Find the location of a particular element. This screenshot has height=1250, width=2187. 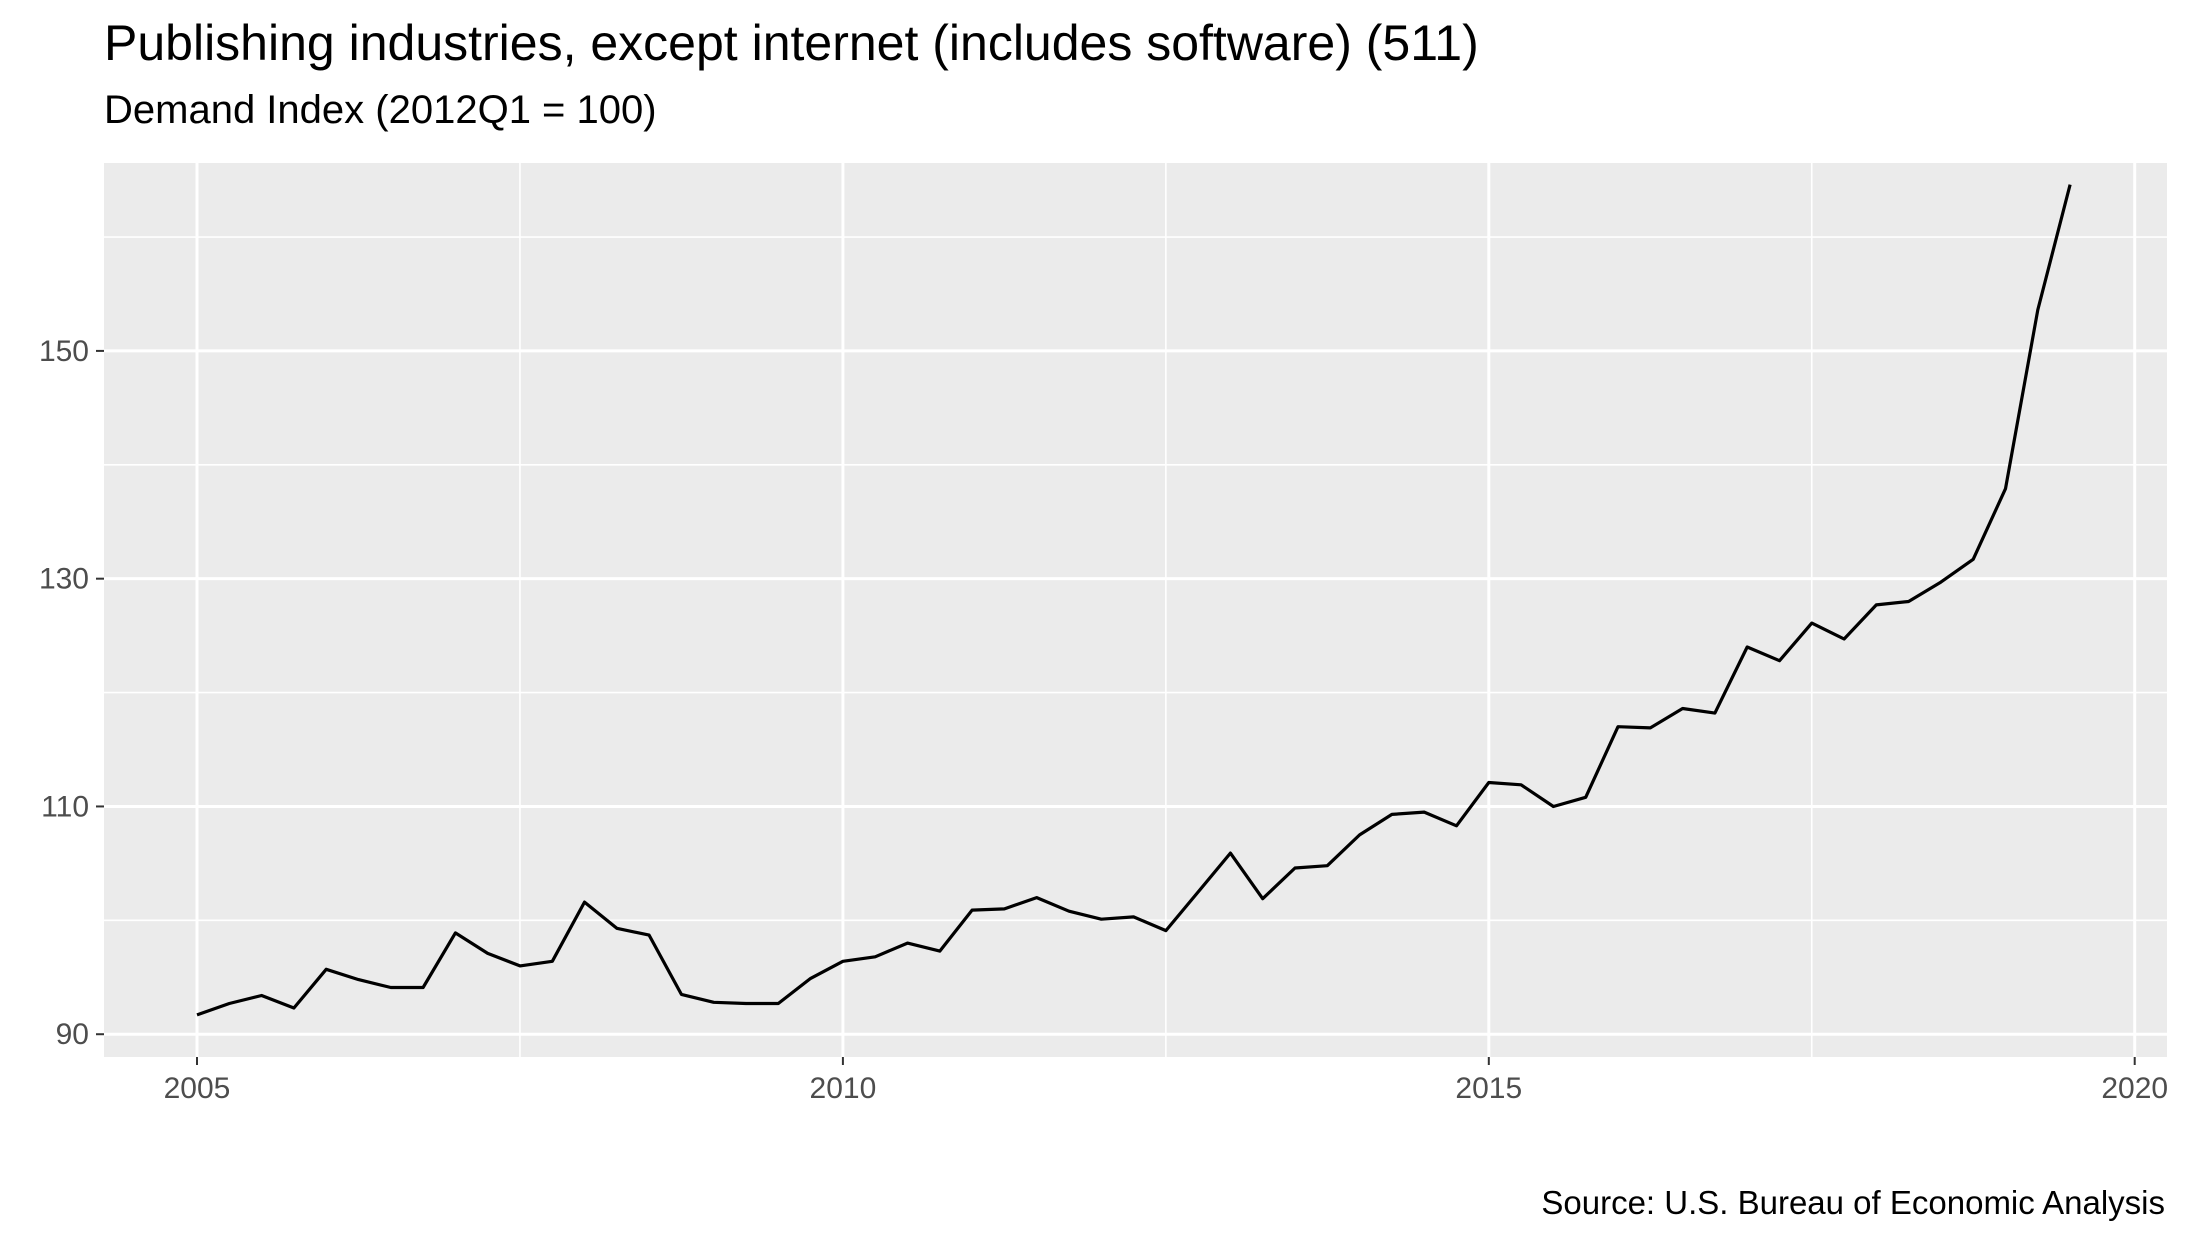

chart-subtitle: Demand Index (2012Q1 = 100) is located at coordinates (380, 110).